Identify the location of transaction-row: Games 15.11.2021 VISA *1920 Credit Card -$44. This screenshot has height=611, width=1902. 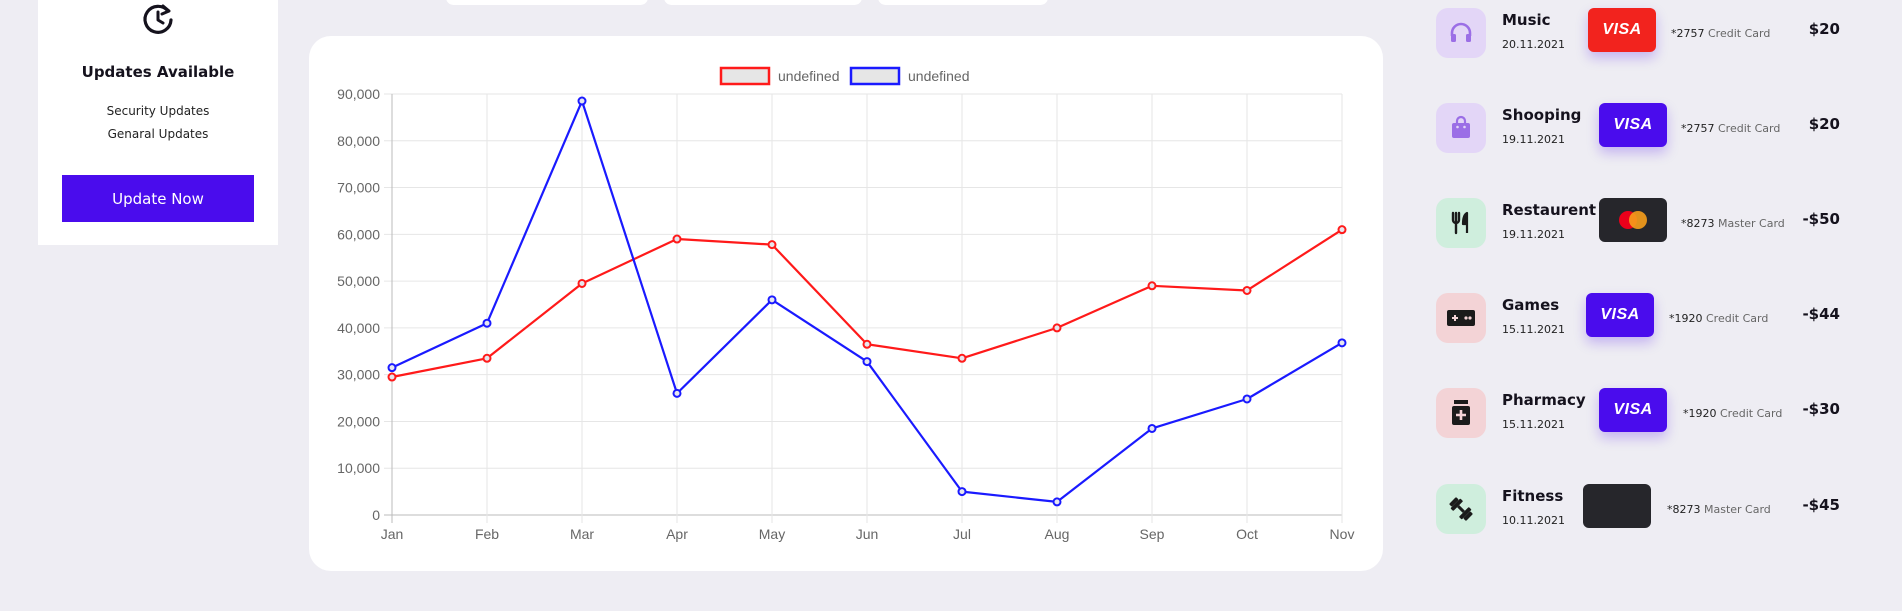
(1646, 323).